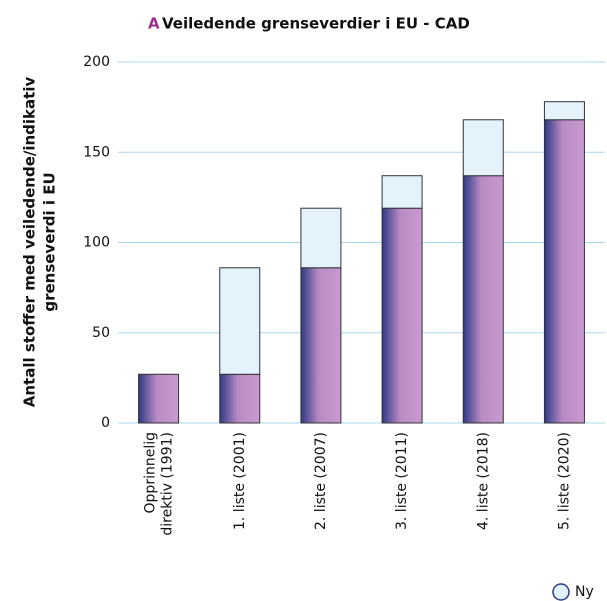 Image resolution: width=607 pixels, height=601 pixels. Describe the element at coordinates (584, 592) in the screenshot. I see `legend-label: Ny` at that location.